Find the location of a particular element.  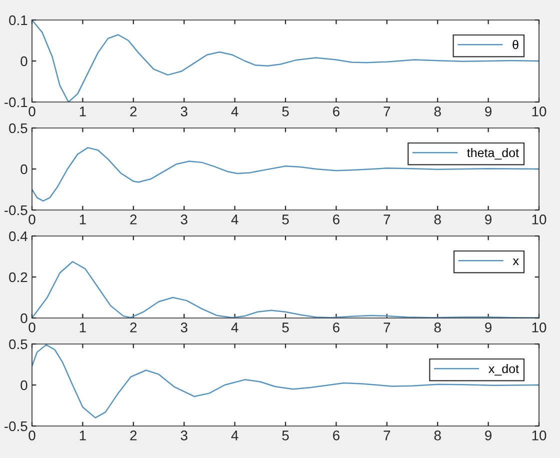

y-tick-label: 0.2 is located at coordinates (18, 277).